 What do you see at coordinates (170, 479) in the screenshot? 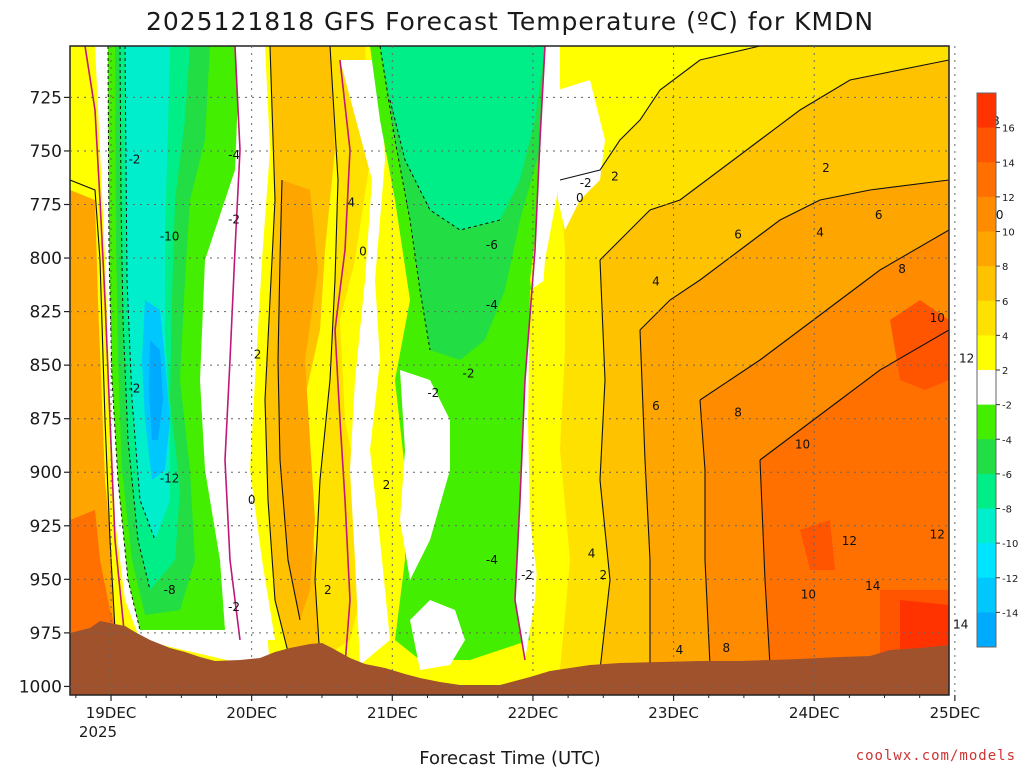
I see `contour-label: -12` at bounding box center [170, 479].